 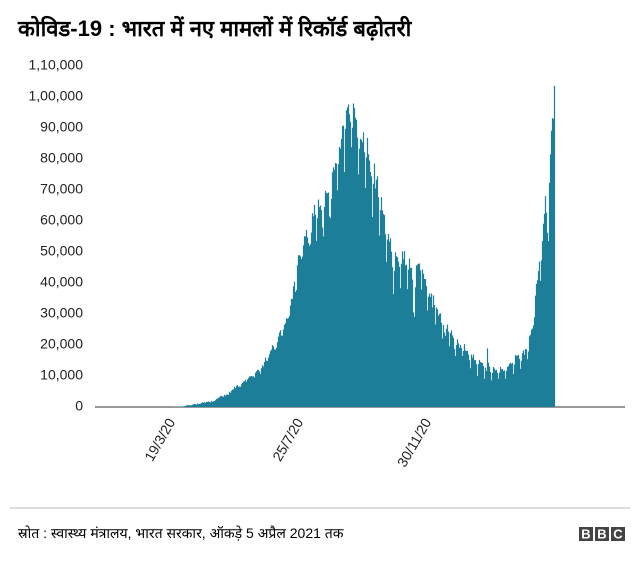 I want to click on y-tick-label: 20,000, so click(x=61, y=344).